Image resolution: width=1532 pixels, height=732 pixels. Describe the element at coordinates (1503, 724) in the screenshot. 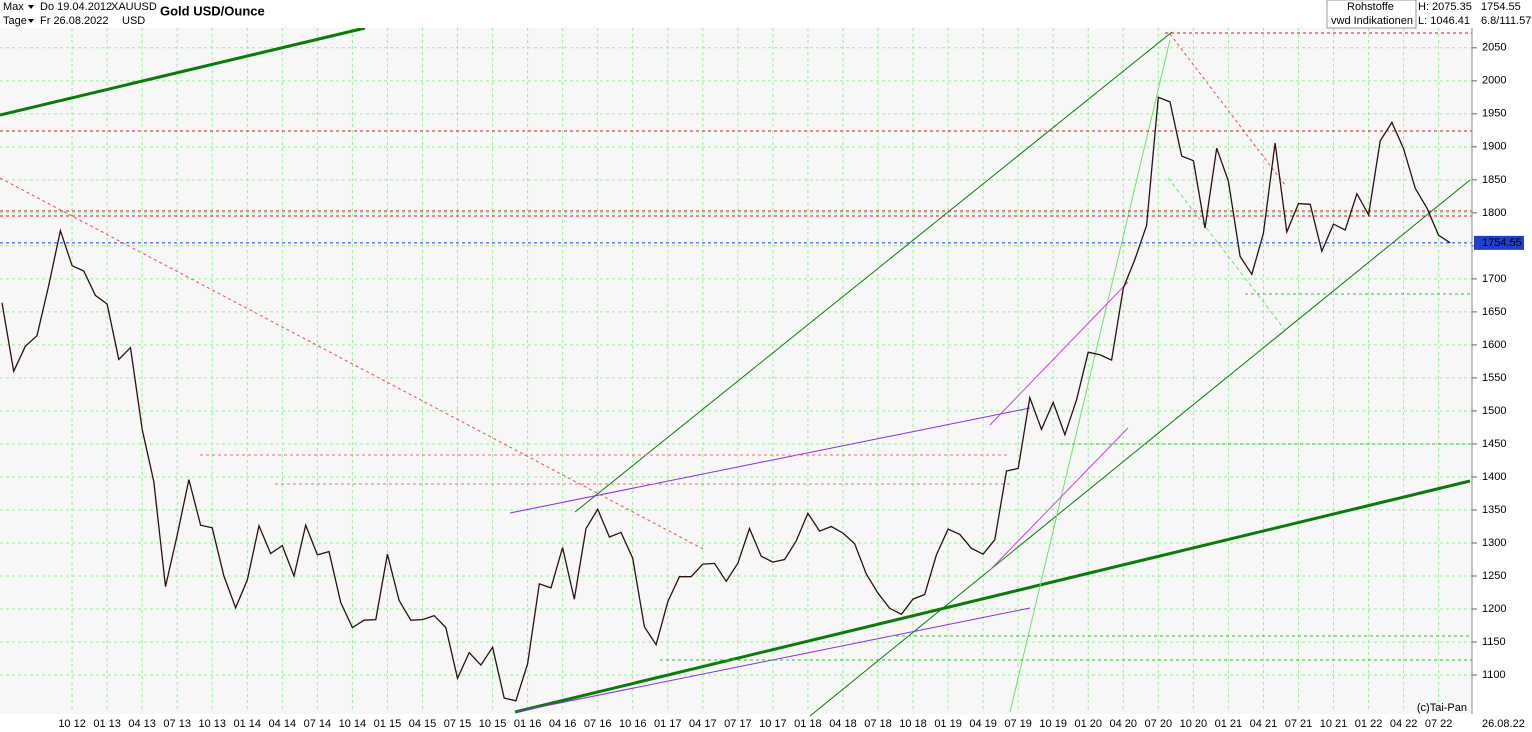

I see `footer-date: 26.08.22` at that location.